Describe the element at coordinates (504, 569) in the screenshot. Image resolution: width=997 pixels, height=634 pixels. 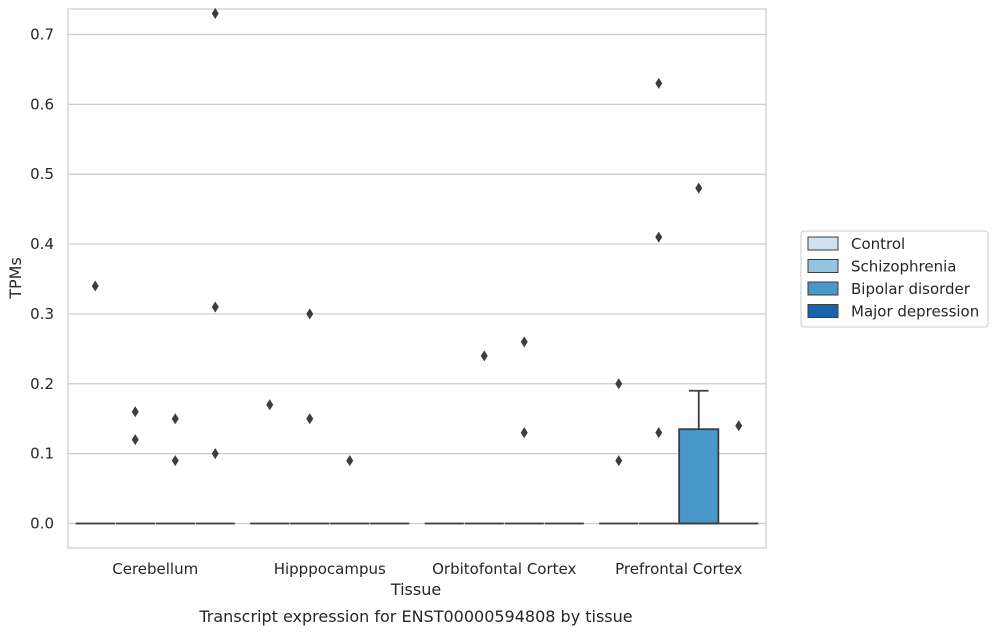
I see `x-tick-label: Orbitofontal Cortex` at that location.